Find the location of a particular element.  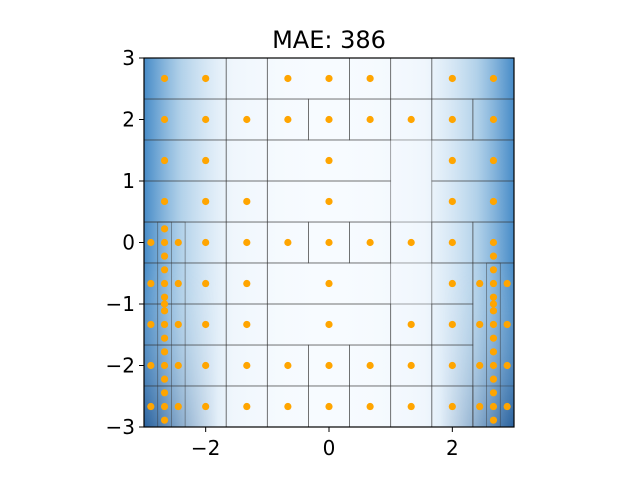

y-tick-label: −1 is located at coordinates (120, 304).